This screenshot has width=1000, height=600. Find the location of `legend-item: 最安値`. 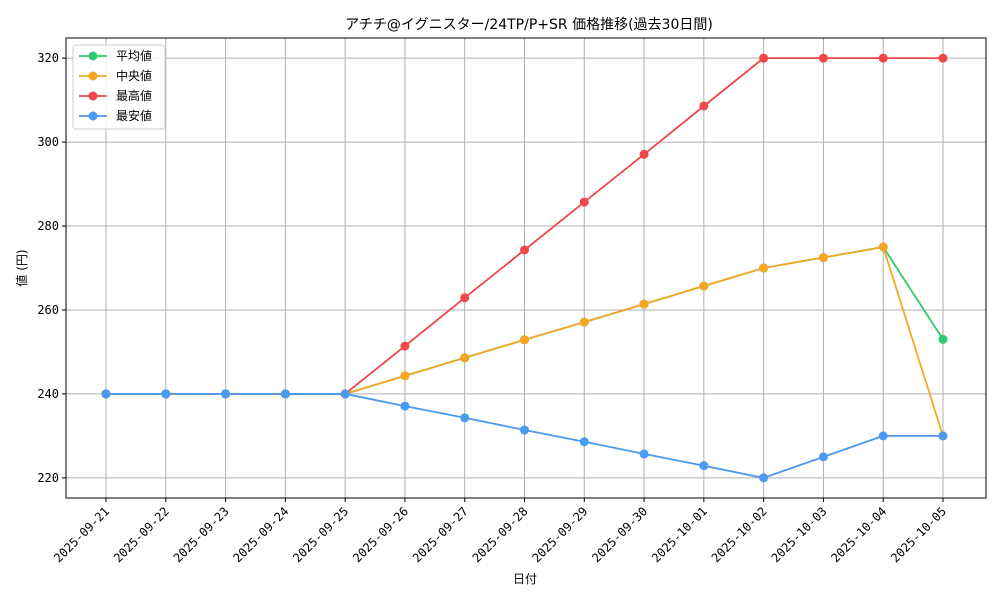

legend-item: 最安値 is located at coordinates (115, 115).